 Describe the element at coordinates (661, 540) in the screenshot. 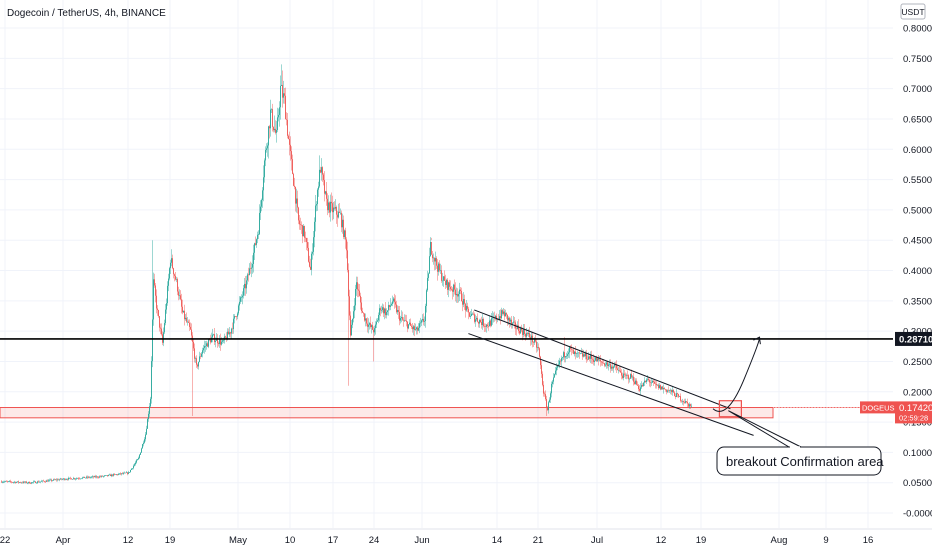

I see `time-tick-label: 12` at that location.